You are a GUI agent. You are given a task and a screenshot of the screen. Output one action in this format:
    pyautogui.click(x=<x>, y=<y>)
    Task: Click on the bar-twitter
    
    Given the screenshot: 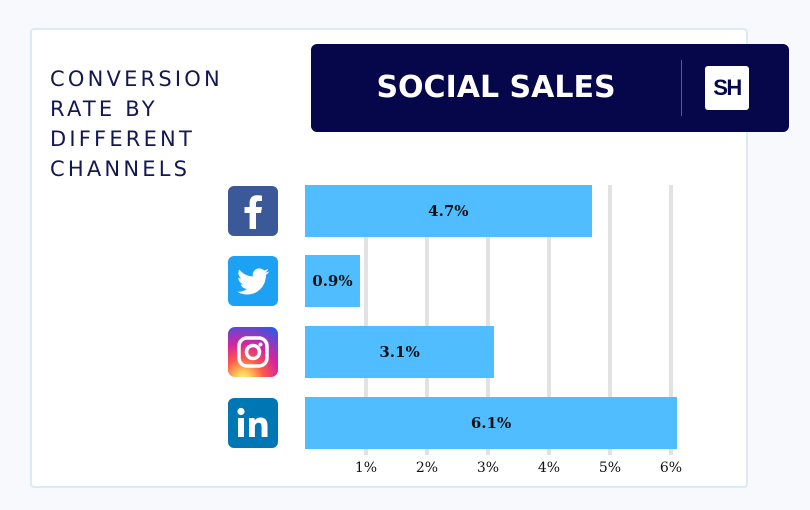 What is the action you would take?
    pyautogui.click(x=332, y=281)
    